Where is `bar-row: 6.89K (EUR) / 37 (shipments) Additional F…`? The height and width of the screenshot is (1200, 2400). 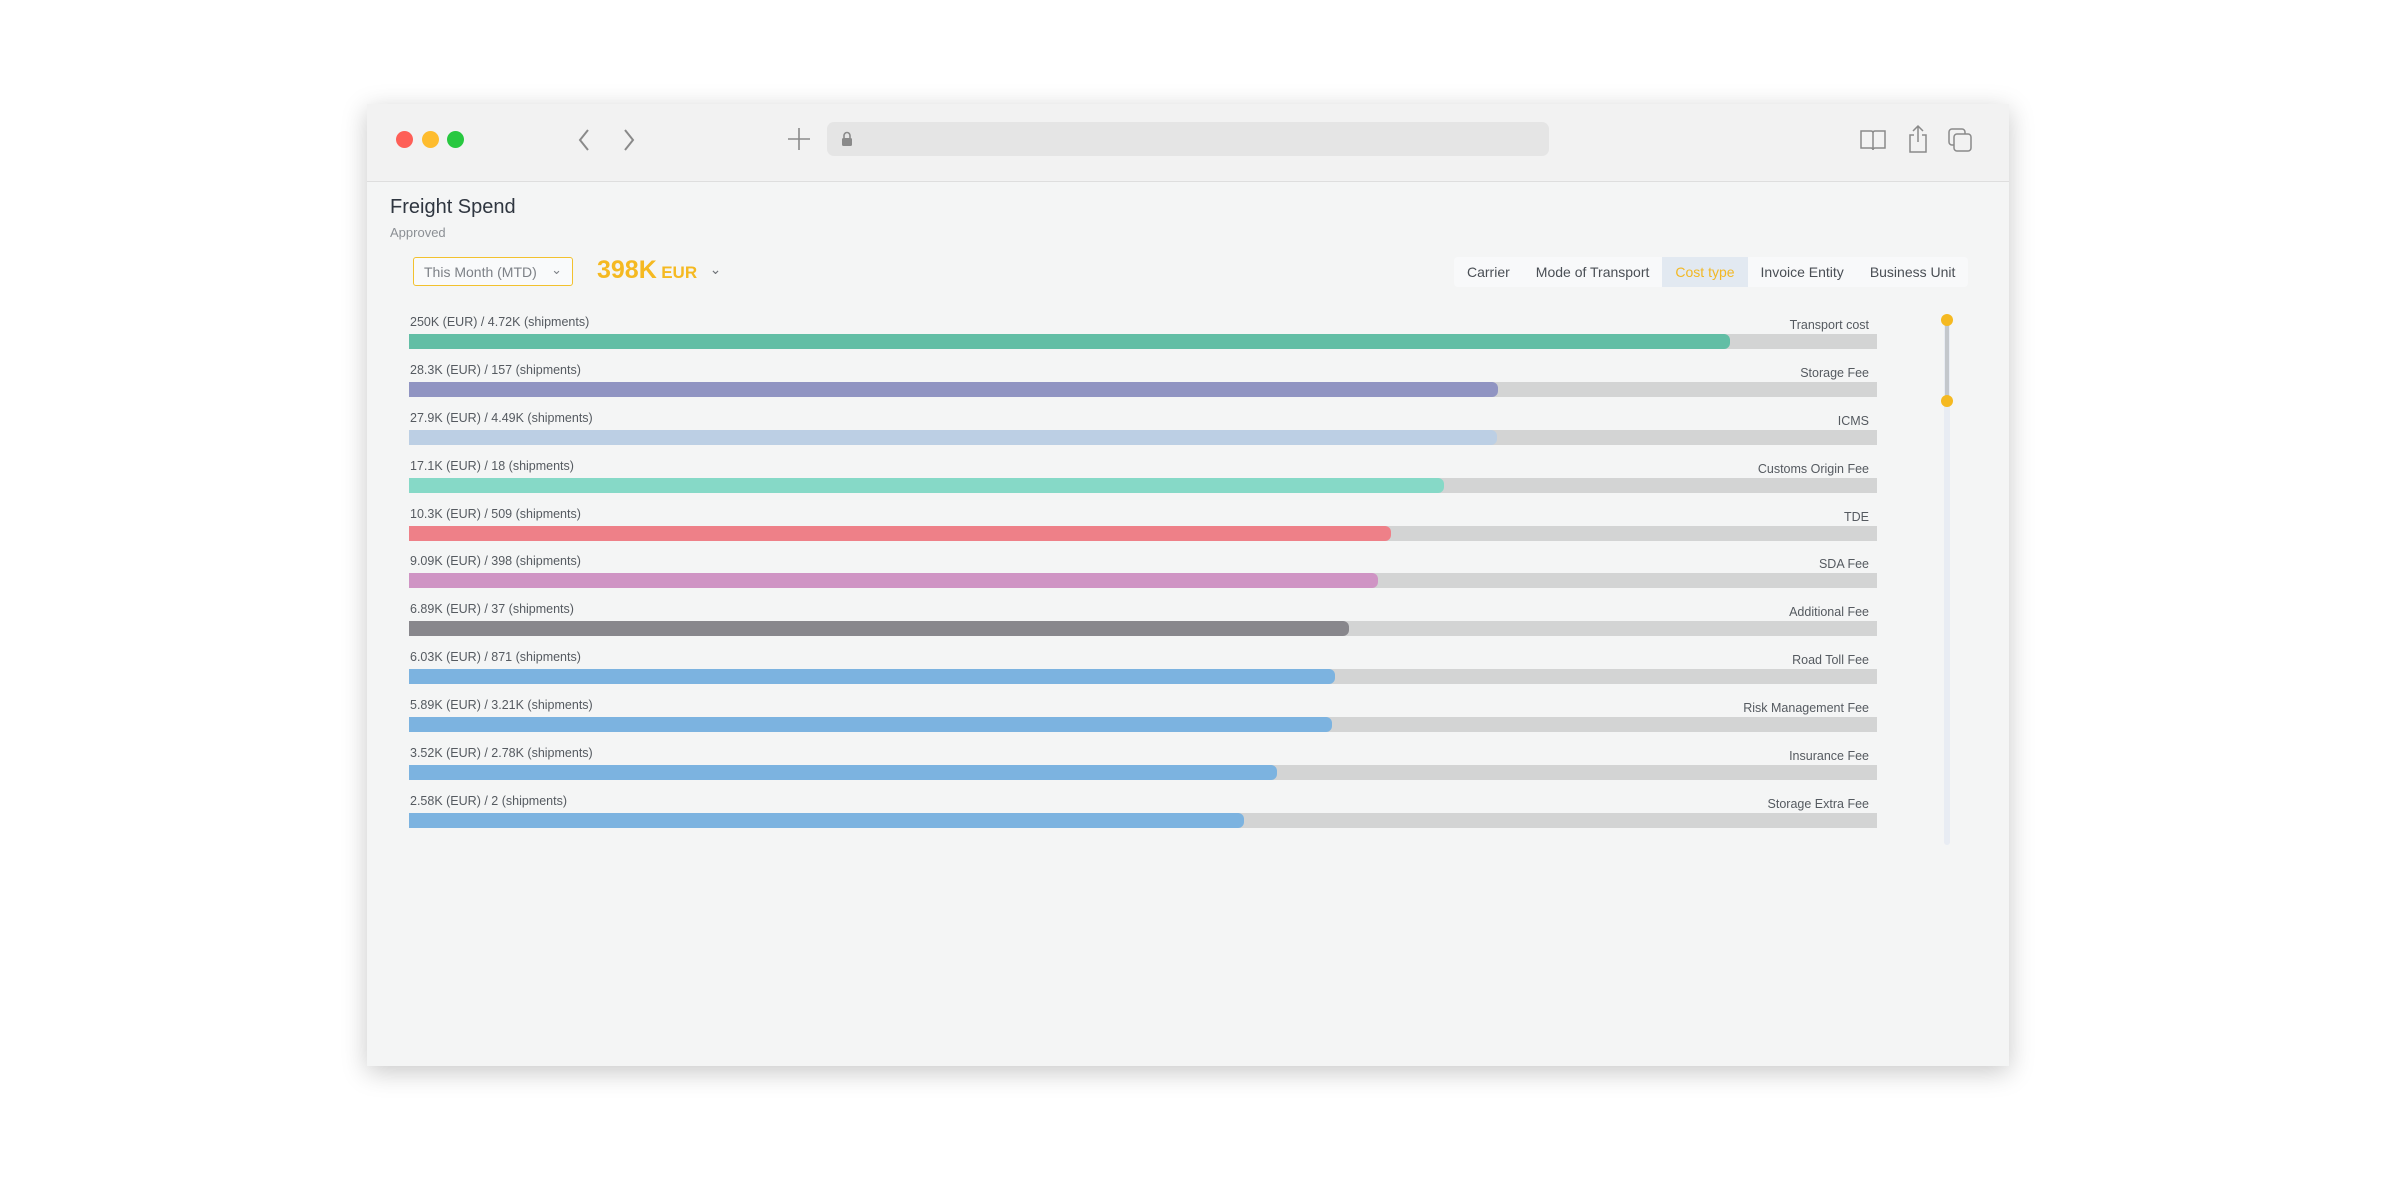 bar-row: 6.89K (EUR) / 37 (shipments) Additional F… is located at coordinates (1143, 626).